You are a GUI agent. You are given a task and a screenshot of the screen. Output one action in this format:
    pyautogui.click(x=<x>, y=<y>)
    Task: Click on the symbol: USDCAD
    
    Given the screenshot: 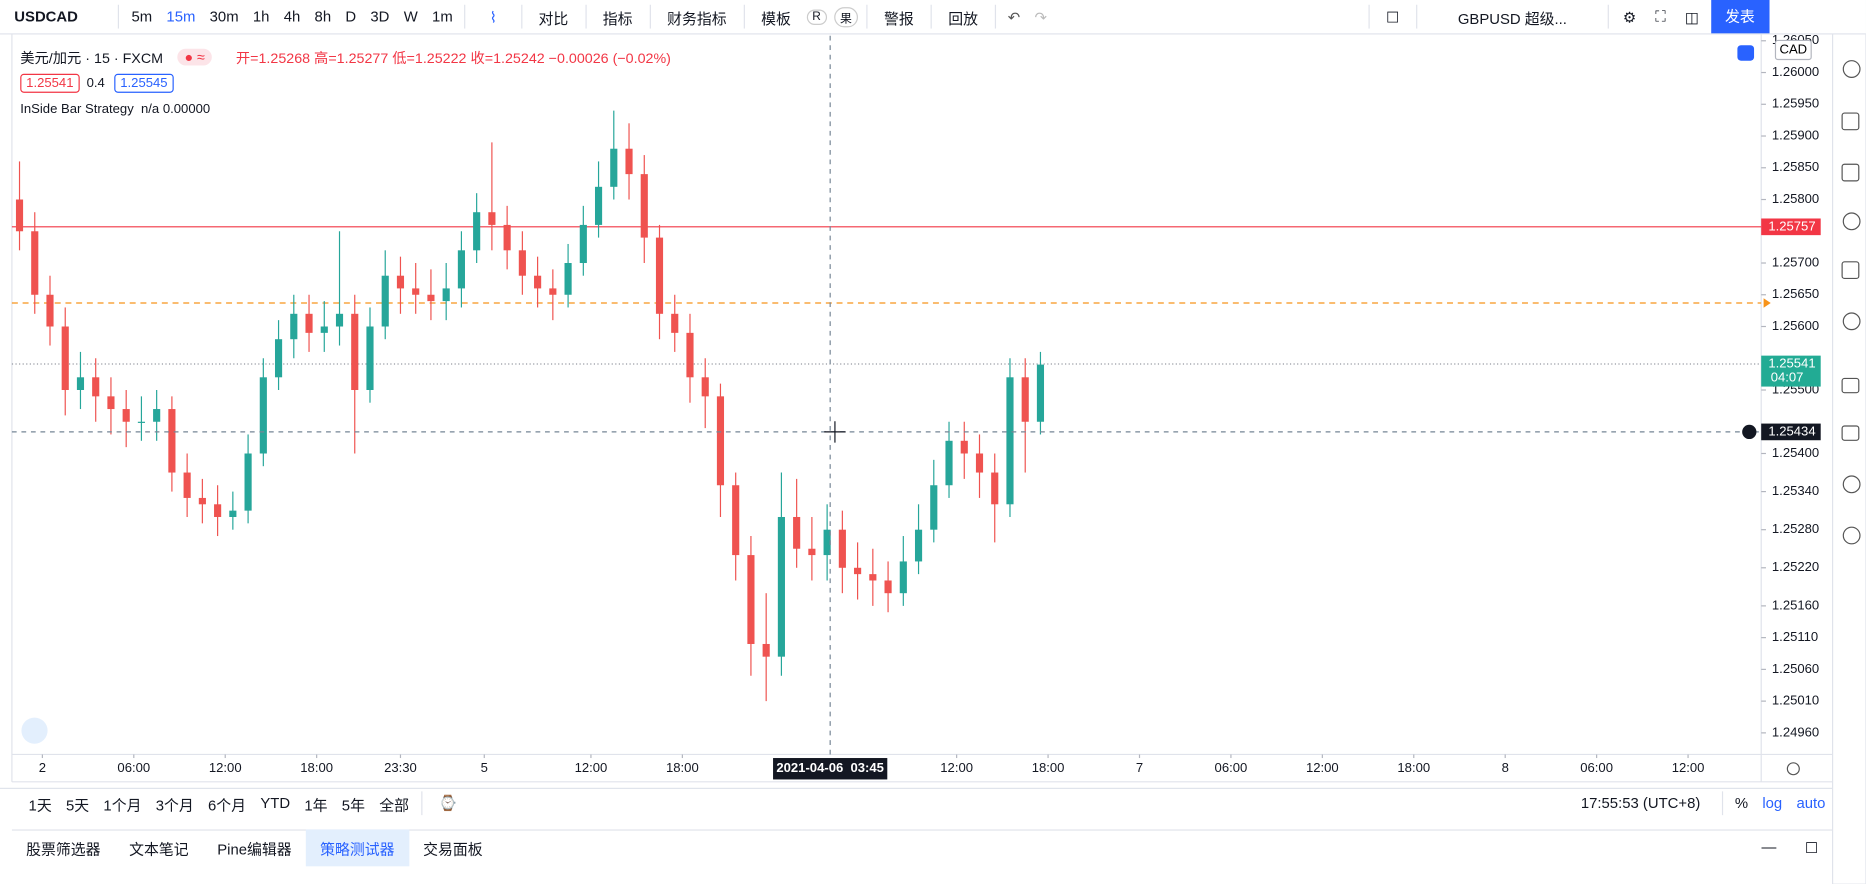 What is the action you would take?
    pyautogui.click(x=46, y=16)
    